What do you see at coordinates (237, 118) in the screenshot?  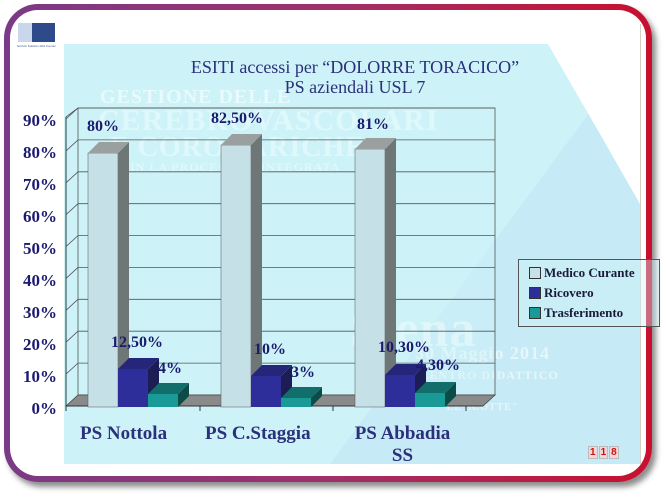 I see `data-label: 82,50%` at bounding box center [237, 118].